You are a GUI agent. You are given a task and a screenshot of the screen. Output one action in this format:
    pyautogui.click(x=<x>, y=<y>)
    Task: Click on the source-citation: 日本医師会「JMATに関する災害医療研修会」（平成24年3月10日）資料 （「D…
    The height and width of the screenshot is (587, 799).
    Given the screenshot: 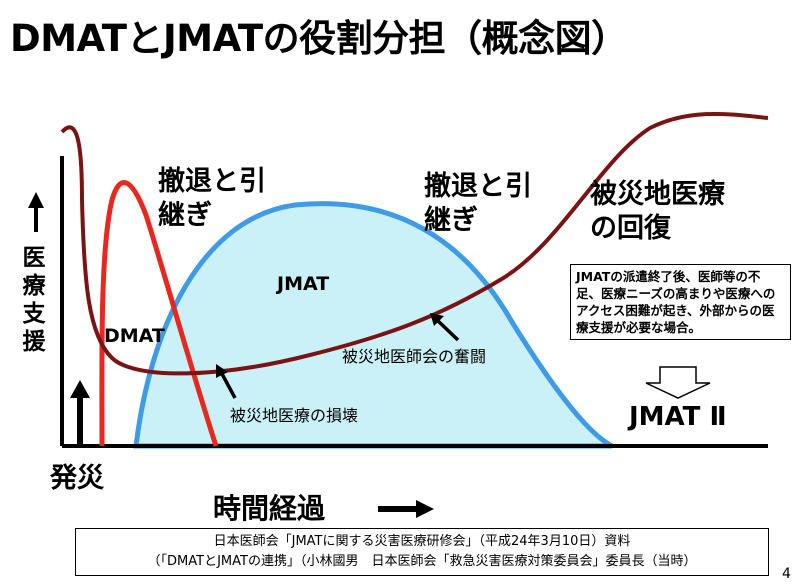 What is the action you would take?
    pyautogui.click(x=422, y=552)
    